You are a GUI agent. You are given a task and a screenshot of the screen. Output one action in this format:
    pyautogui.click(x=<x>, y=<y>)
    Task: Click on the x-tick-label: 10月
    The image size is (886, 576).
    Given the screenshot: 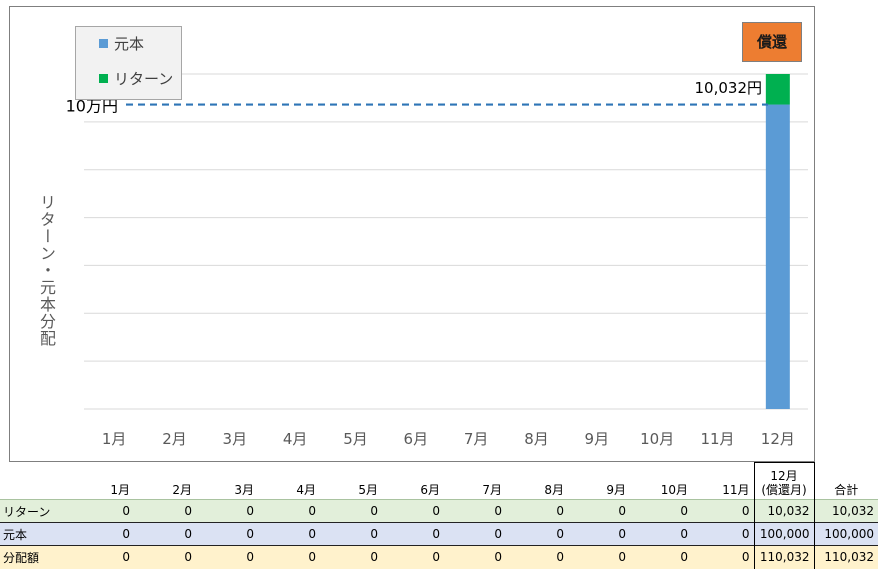 What is the action you would take?
    pyautogui.click(x=657, y=439)
    